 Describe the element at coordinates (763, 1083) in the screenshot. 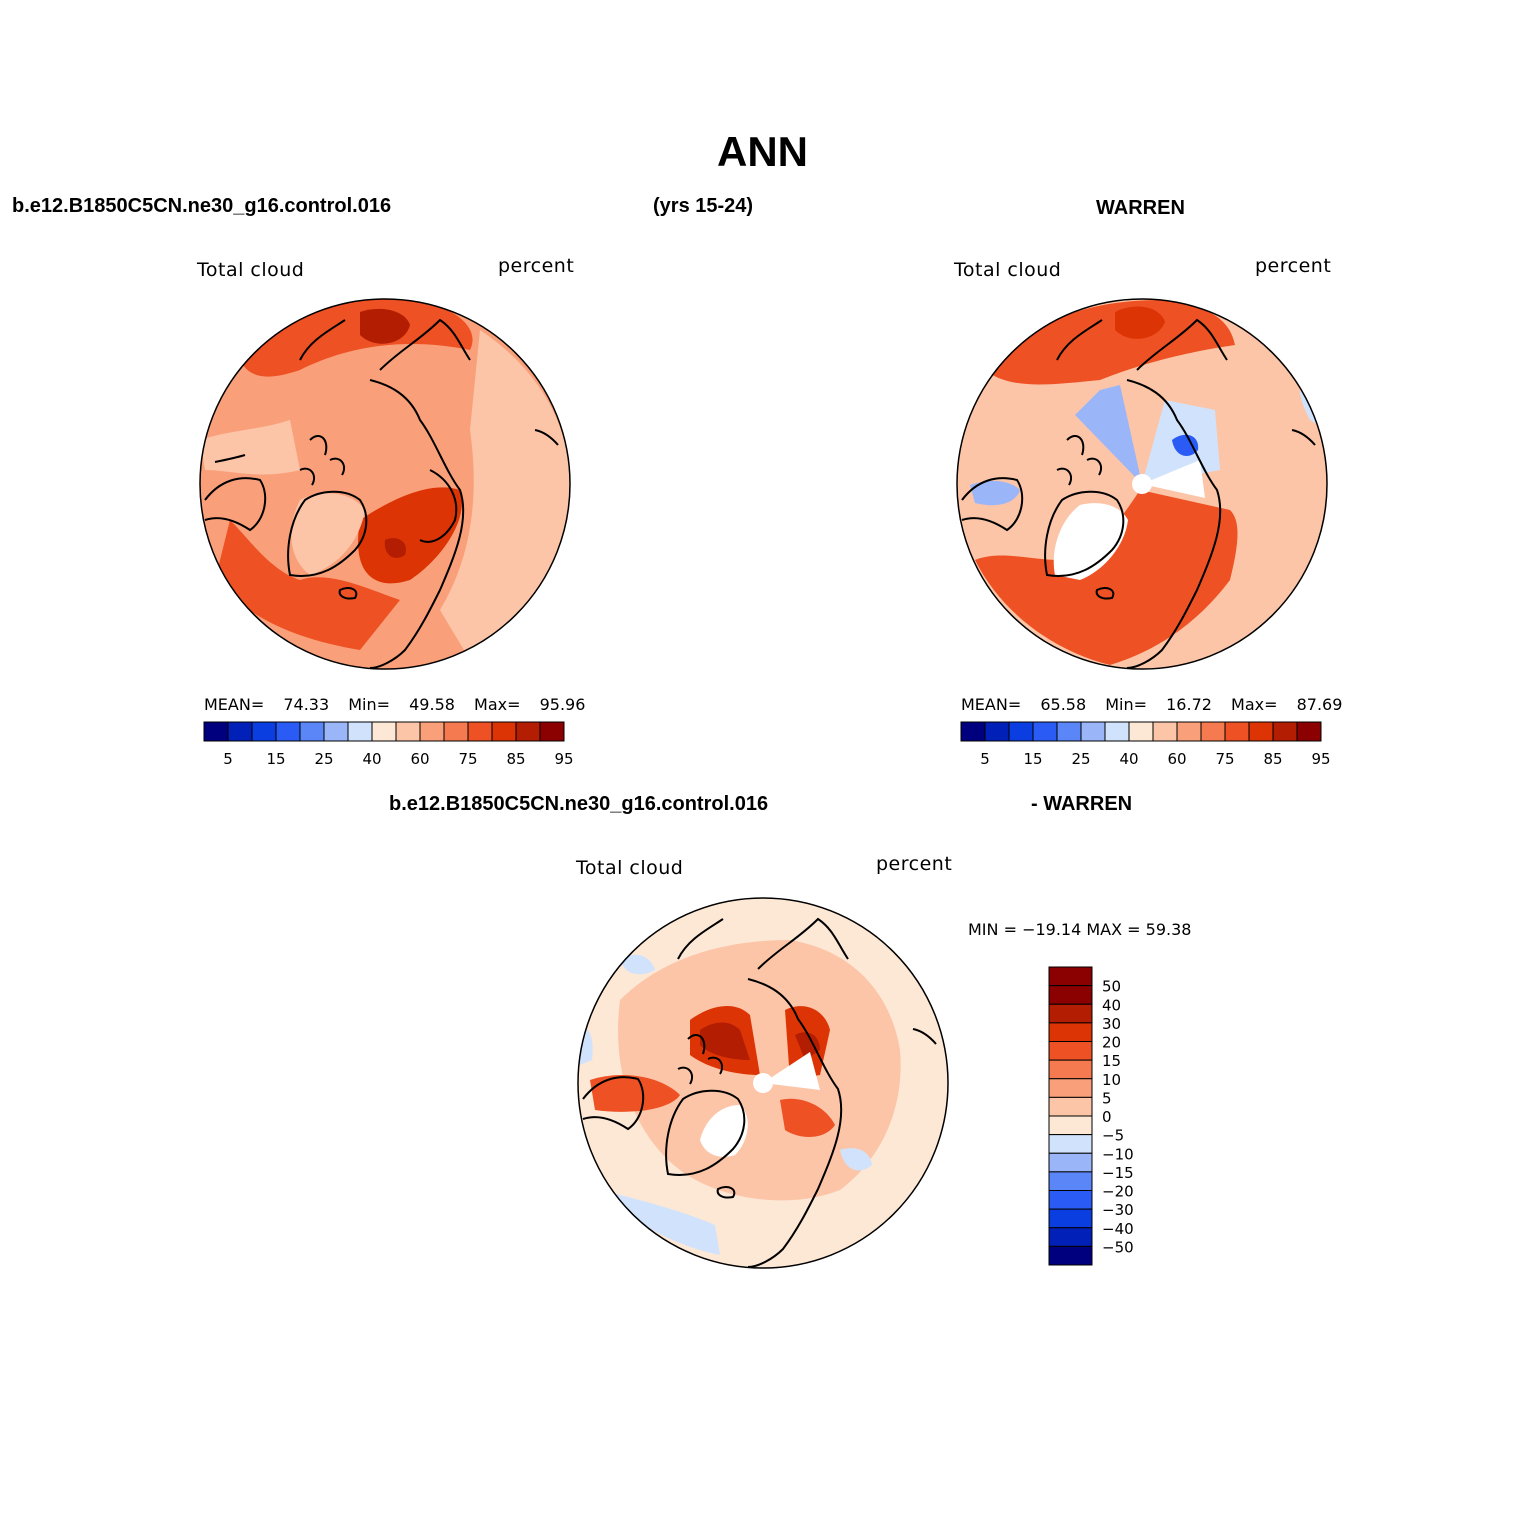

I see `diff-map-border` at that location.